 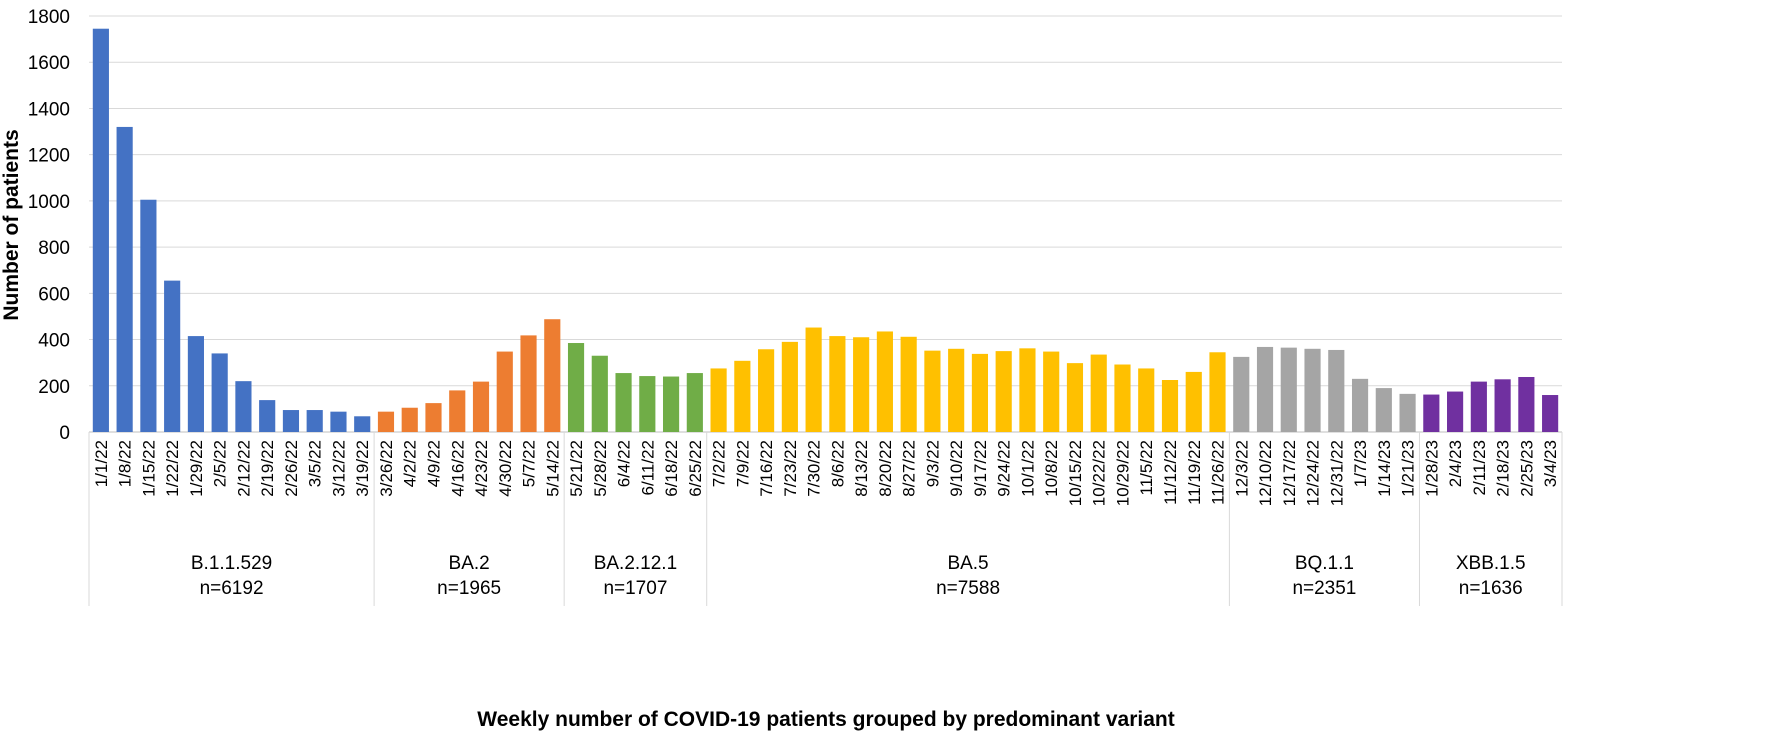 What do you see at coordinates (505, 468) in the screenshot?
I see `x-tick-label: 4/30/22` at bounding box center [505, 468].